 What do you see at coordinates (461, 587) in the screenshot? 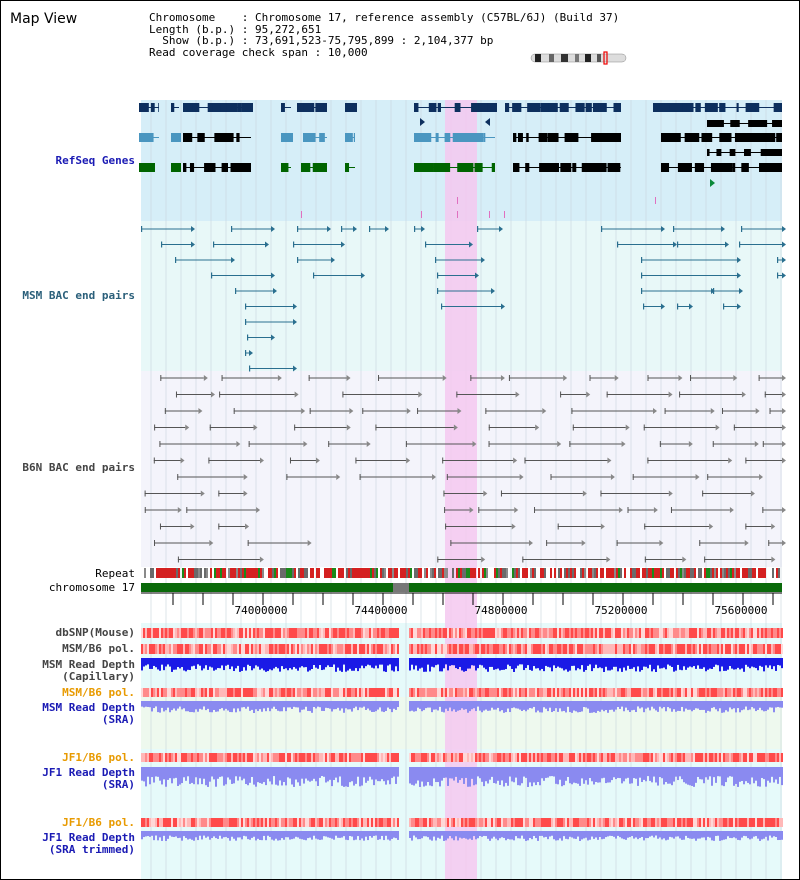
I see `chromosome-bar` at bounding box center [461, 587].